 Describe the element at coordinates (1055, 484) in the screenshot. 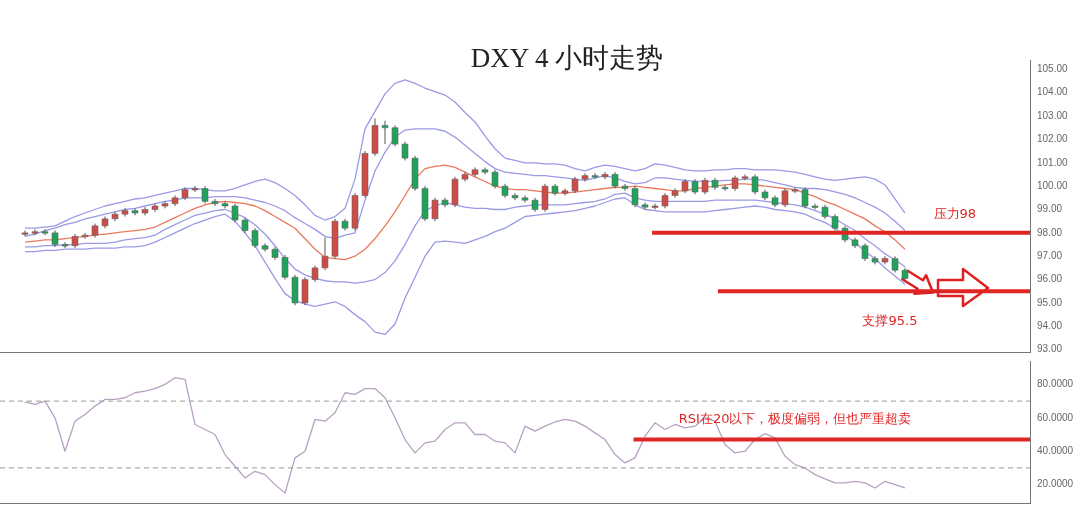

I see `y-tick-label: 20.0000` at that location.